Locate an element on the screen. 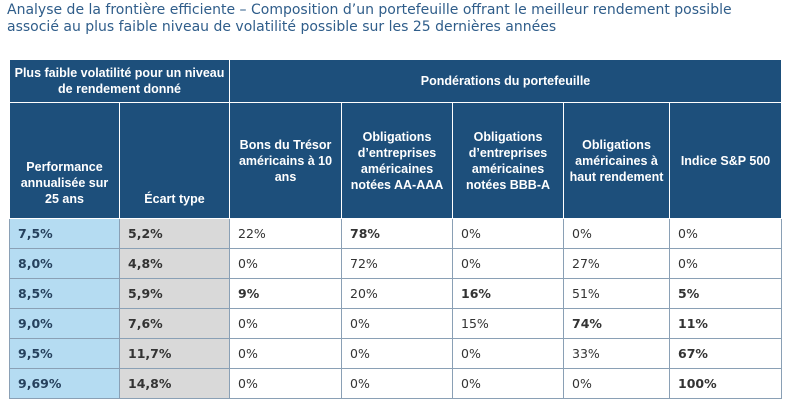  column-header-performance: Performance annualisée sur 25 ans is located at coordinates (64, 160).